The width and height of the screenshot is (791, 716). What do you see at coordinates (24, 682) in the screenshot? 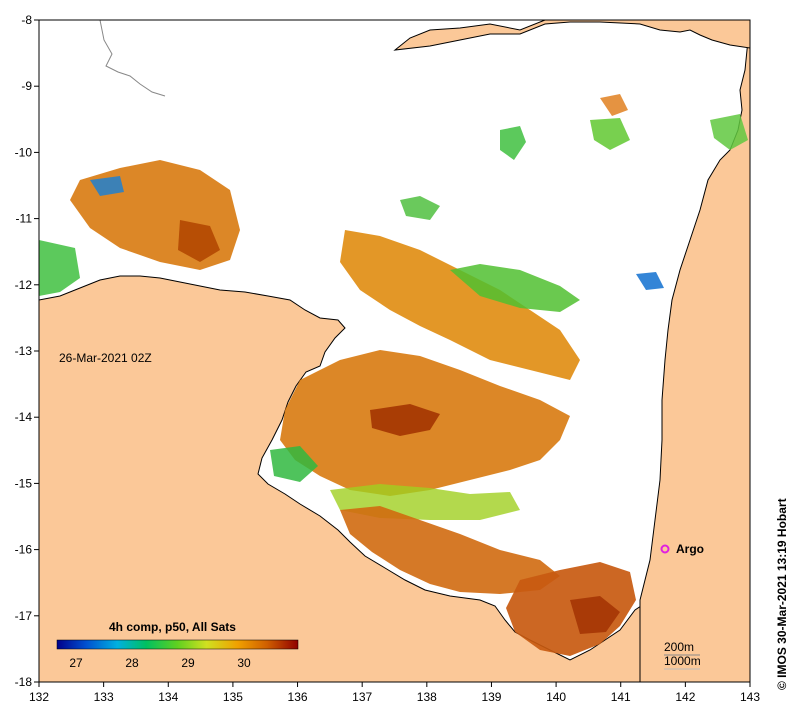
I see `y-tick-label: -18` at bounding box center [24, 682].